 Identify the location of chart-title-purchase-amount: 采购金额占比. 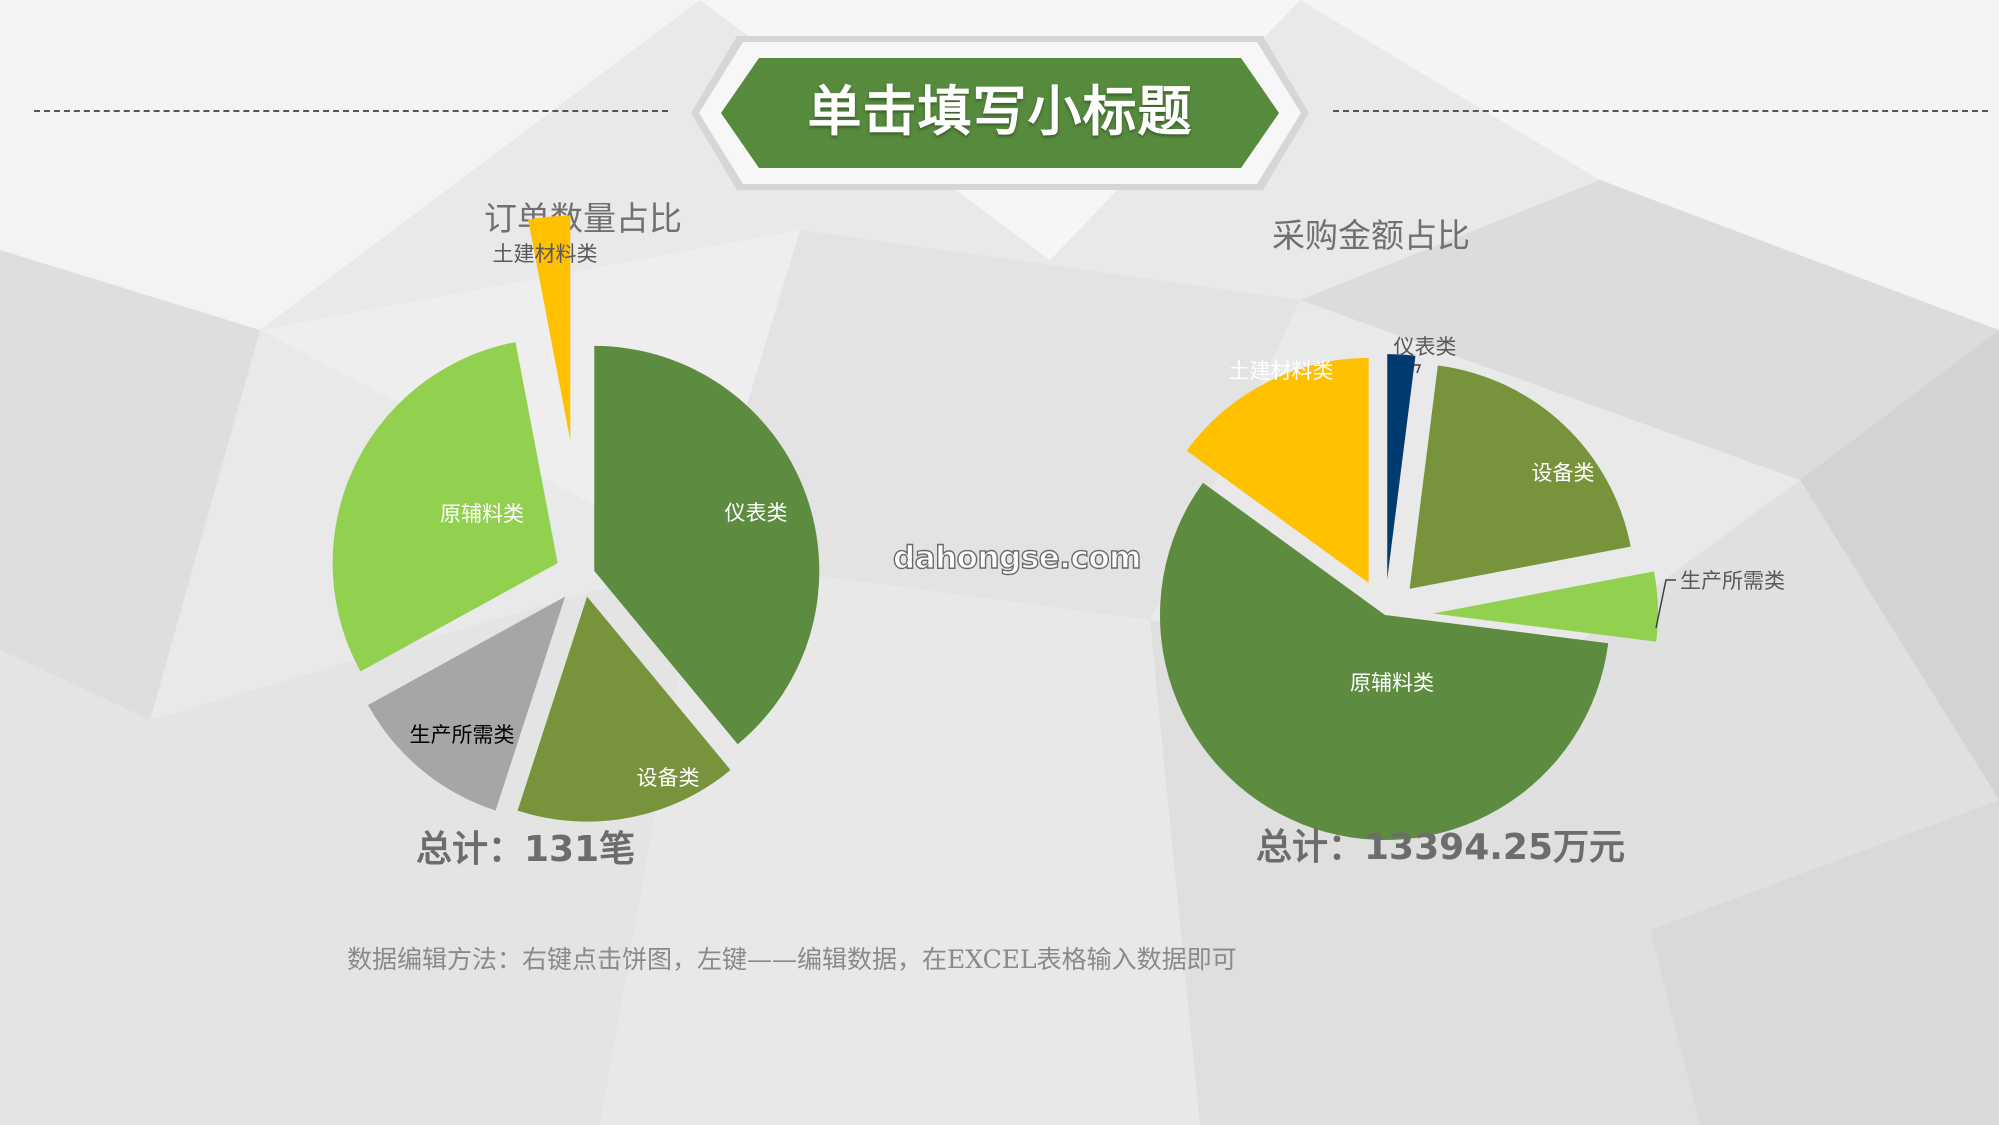
(1371, 235).